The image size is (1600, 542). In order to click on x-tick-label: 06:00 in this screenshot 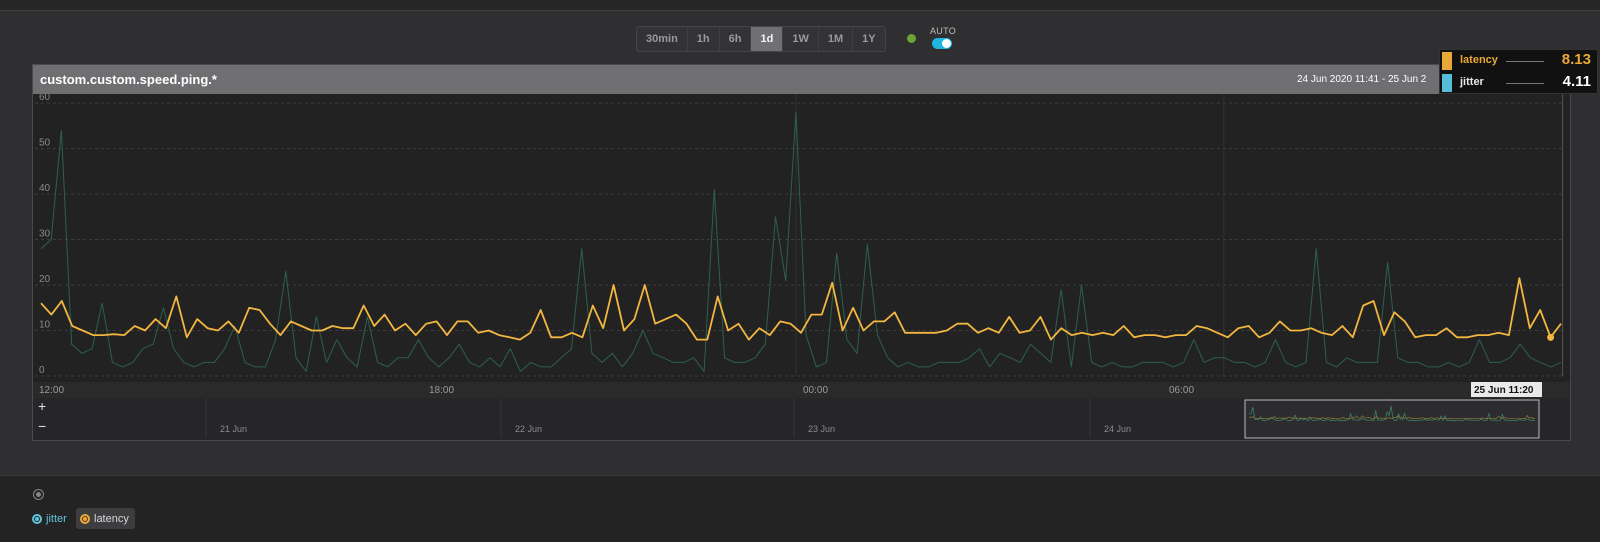, I will do `click(1181, 390)`.